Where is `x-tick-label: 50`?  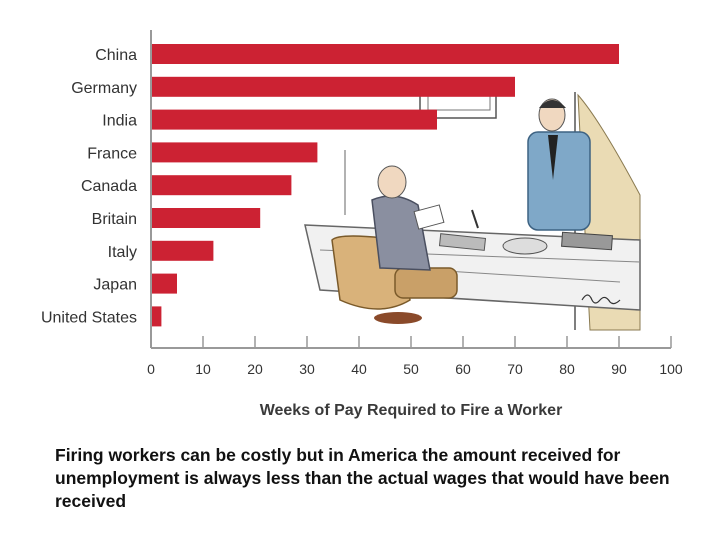
x-tick-label: 50 is located at coordinates (411, 369).